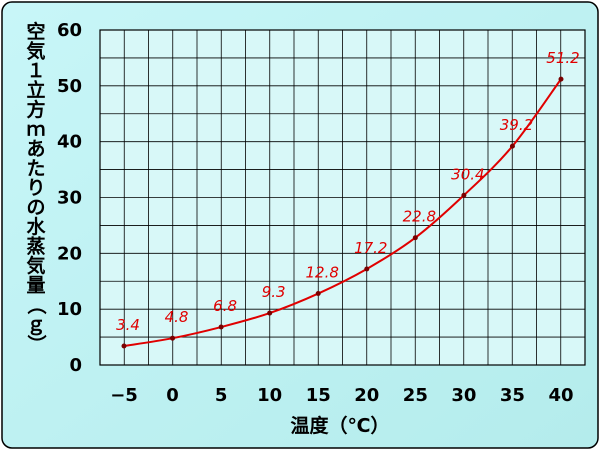 This screenshot has width=600, height=450. What do you see at coordinates (562, 58) in the screenshot?
I see `data-label: 51.2` at bounding box center [562, 58].